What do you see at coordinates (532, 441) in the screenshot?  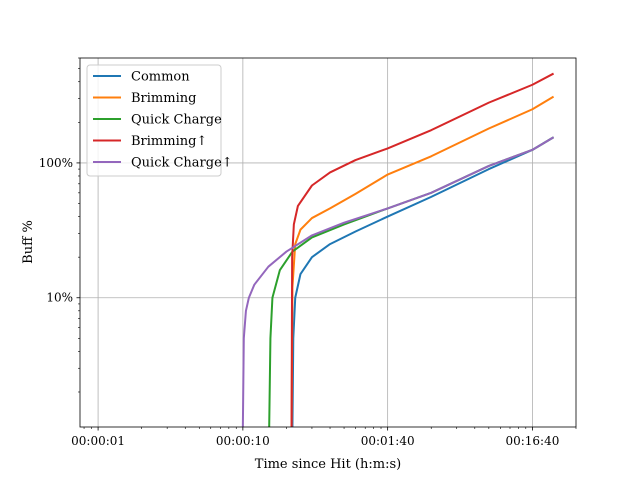 I see `x-tick-label: 00:16:40` at bounding box center [532, 441].